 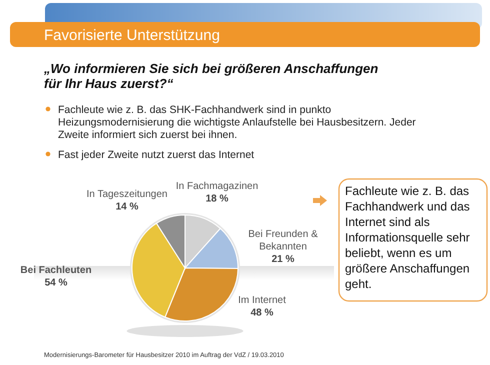 I want to click on data-label: 54 %, so click(x=56, y=283).